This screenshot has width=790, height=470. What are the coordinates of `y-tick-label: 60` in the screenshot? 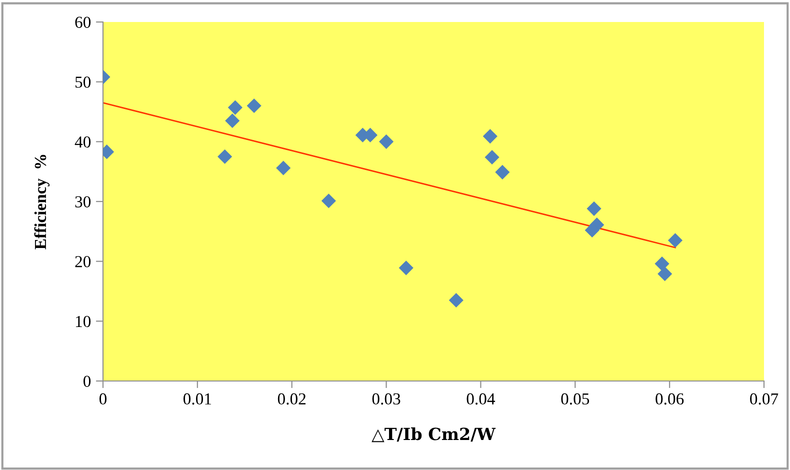 It's located at (83, 22).